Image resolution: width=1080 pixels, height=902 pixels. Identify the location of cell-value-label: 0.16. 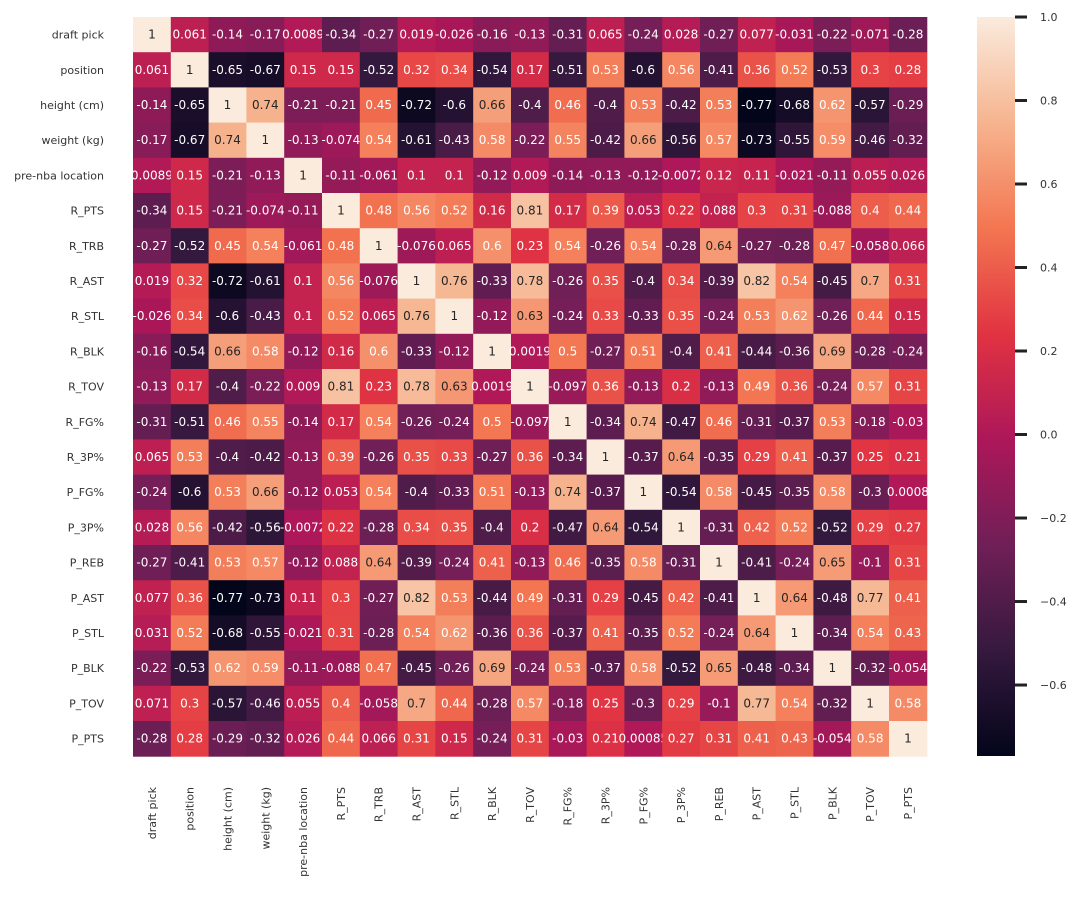
(492, 211).